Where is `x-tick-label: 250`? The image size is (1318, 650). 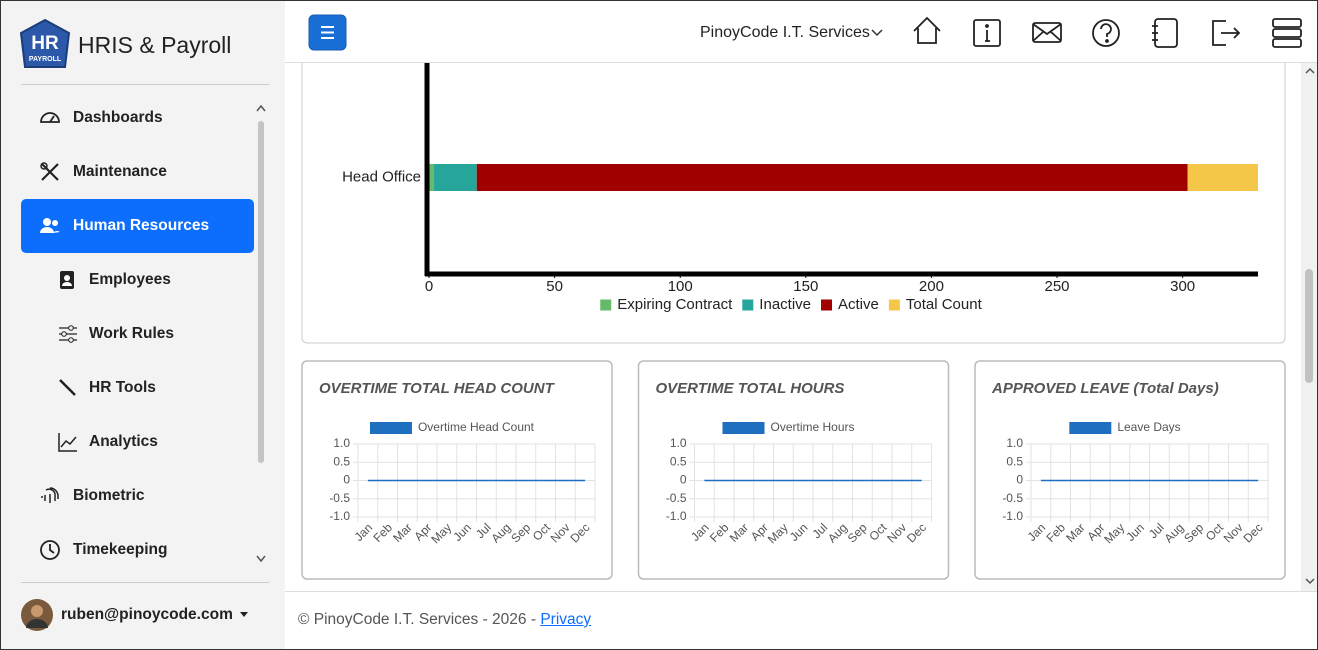
x-tick-label: 250 is located at coordinates (1057, 286).